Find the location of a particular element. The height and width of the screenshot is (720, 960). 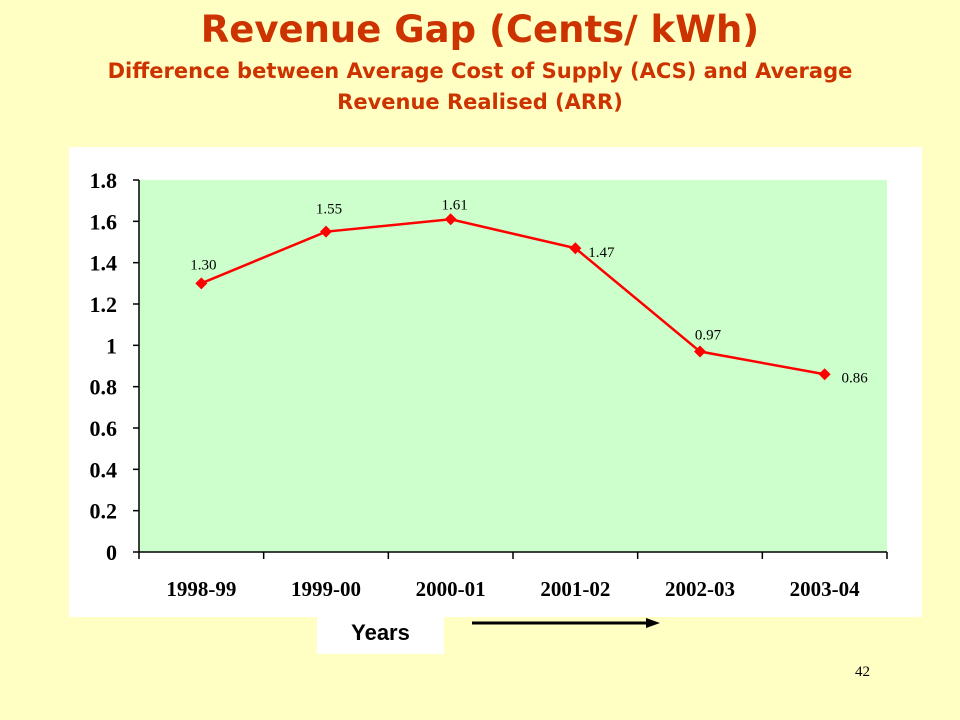

y-tick-label: 1.2 is located at coordinates (104, 304).